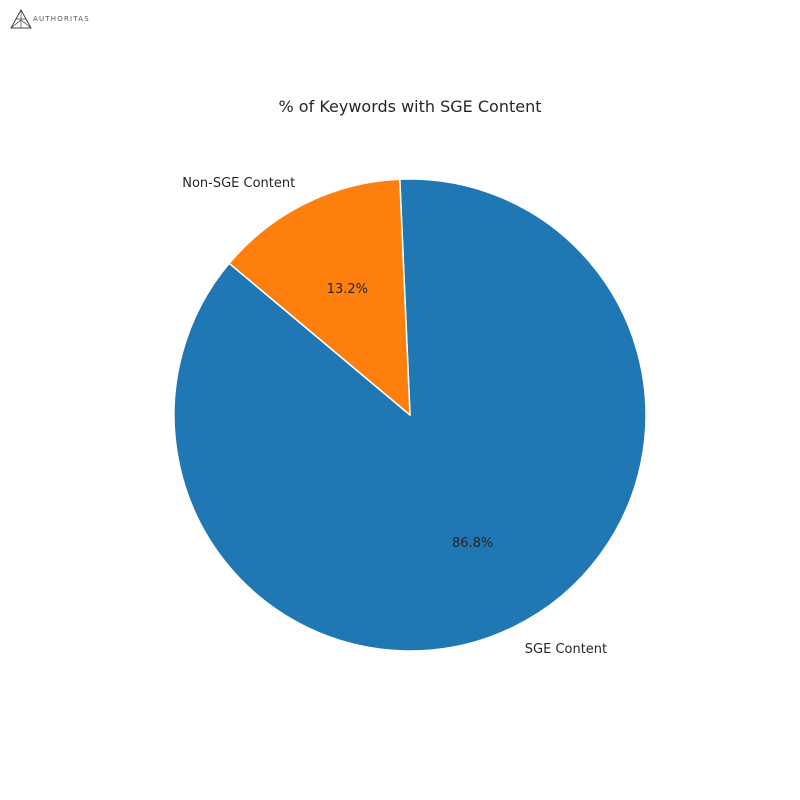 Image resolution: width=800 pixels, height=800 pixels. Describe the element at coordinates (21, 19) in the screenshot. I see `authoritas-logo-icon` at that location.